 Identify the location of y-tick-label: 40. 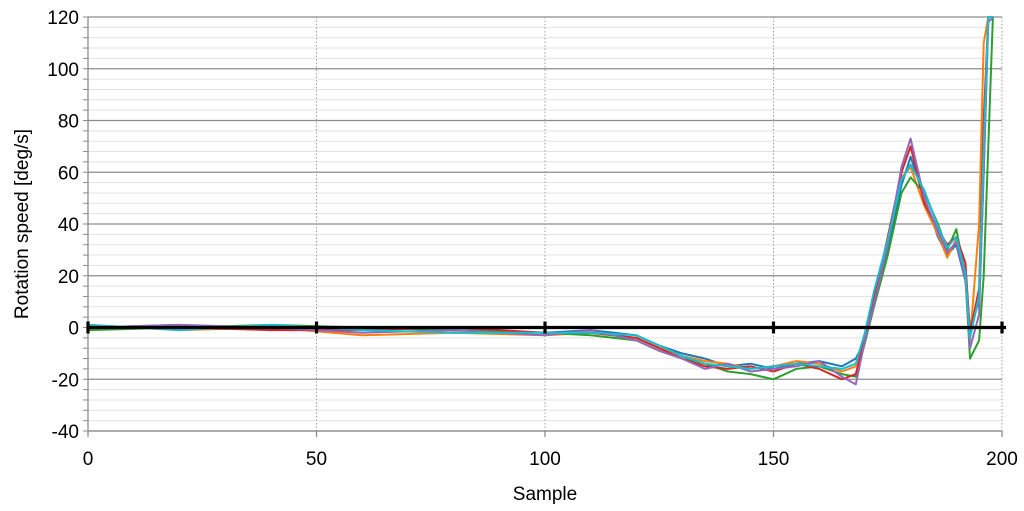
(68, 225).